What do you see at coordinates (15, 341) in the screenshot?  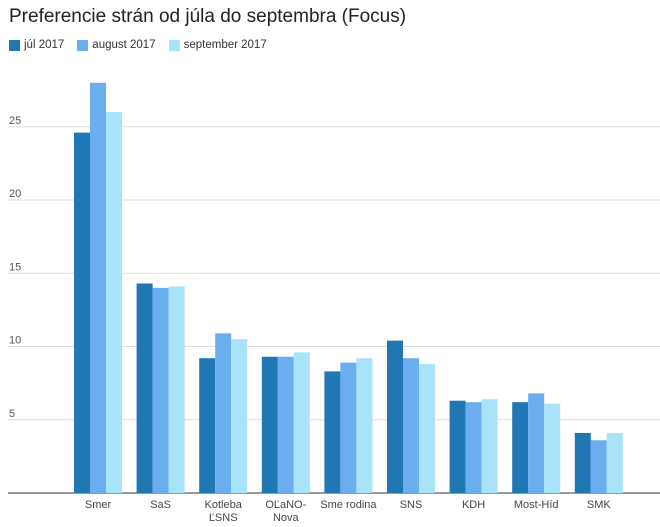 I see `y-tick-label: 10` at bounding box center [15, 341].